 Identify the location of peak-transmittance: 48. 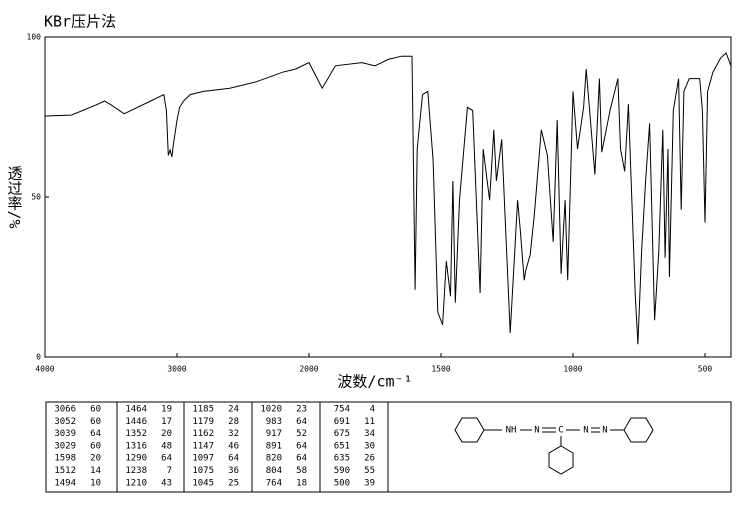
(166, 446).